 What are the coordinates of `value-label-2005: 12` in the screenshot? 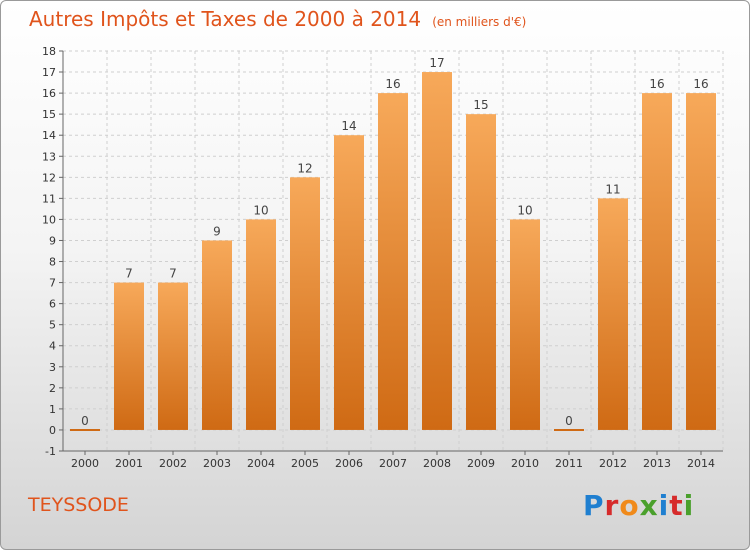 It's located at (304, 168).